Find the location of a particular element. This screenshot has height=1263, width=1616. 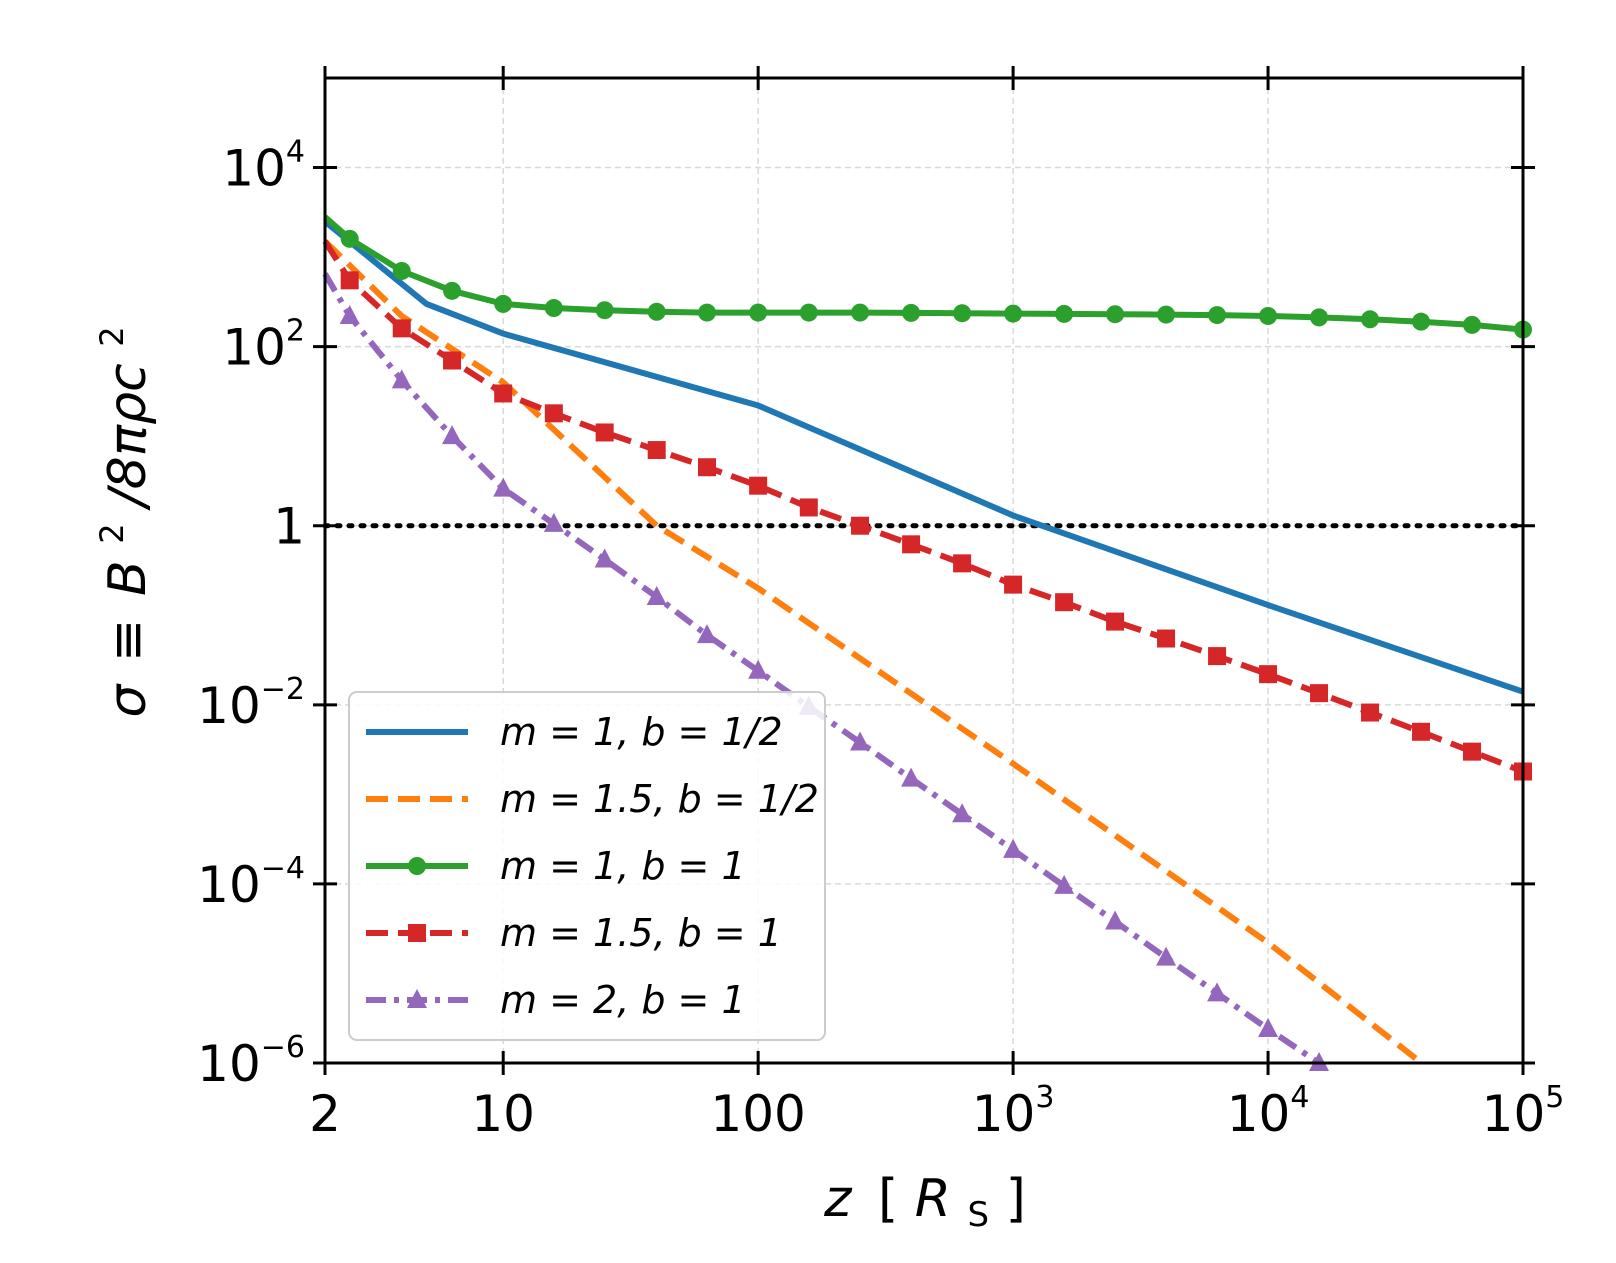

x-tick-label: 10 is located at coordinates (503, 1114).